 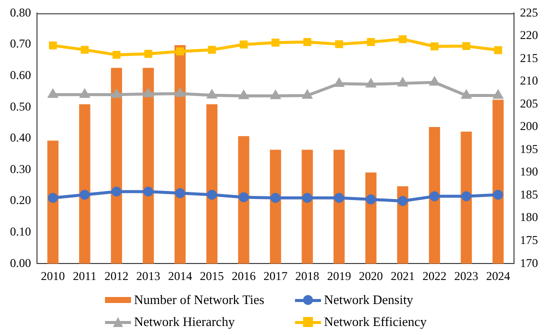 I want to click on x-tick-label: 2020, so click(x=370, y=275).